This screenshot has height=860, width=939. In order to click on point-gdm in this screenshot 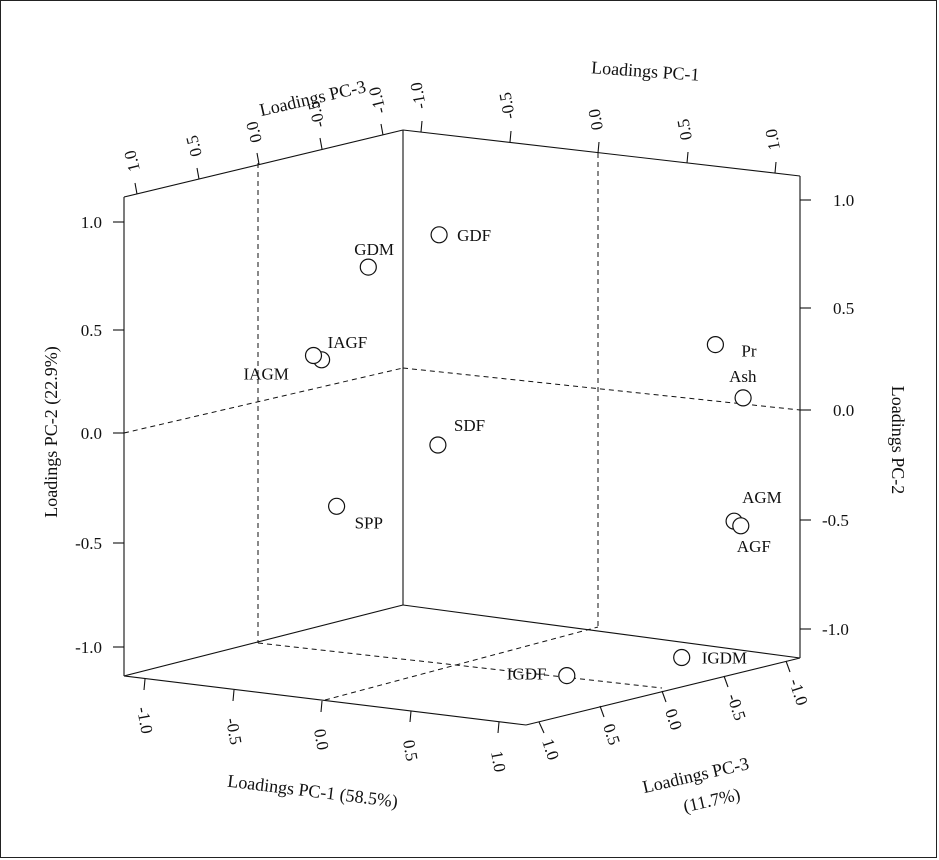, I will do `click(368, 267)`.